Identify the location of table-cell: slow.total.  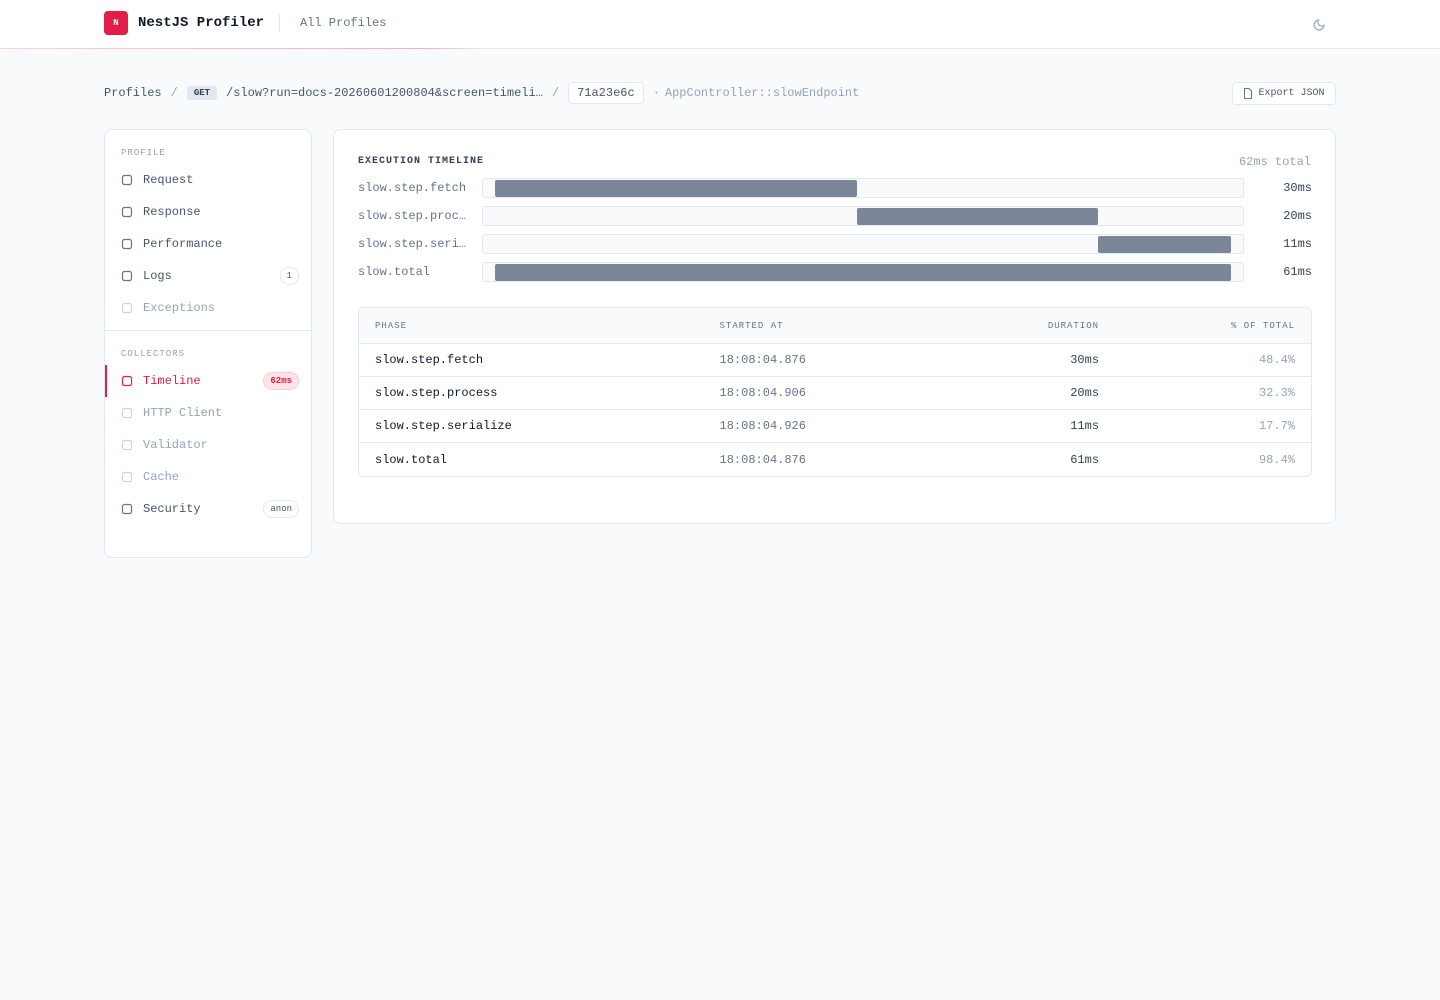
(411, 459).